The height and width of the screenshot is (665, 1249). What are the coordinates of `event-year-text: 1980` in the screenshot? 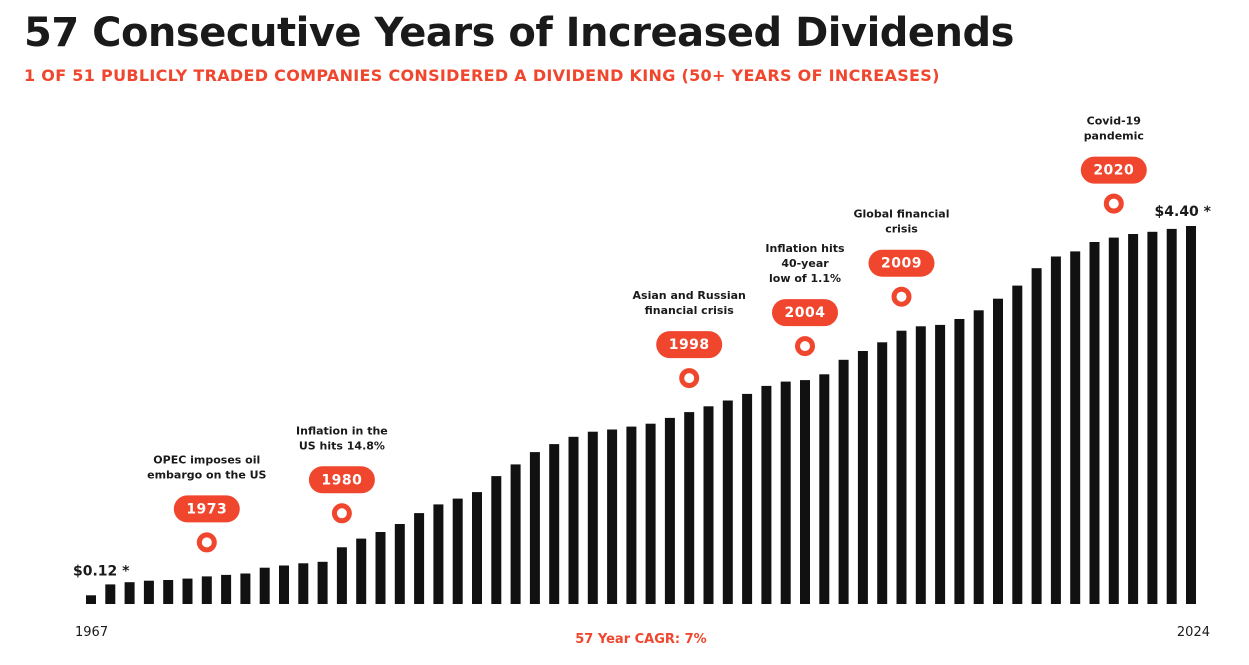 It's located at (341, 480).